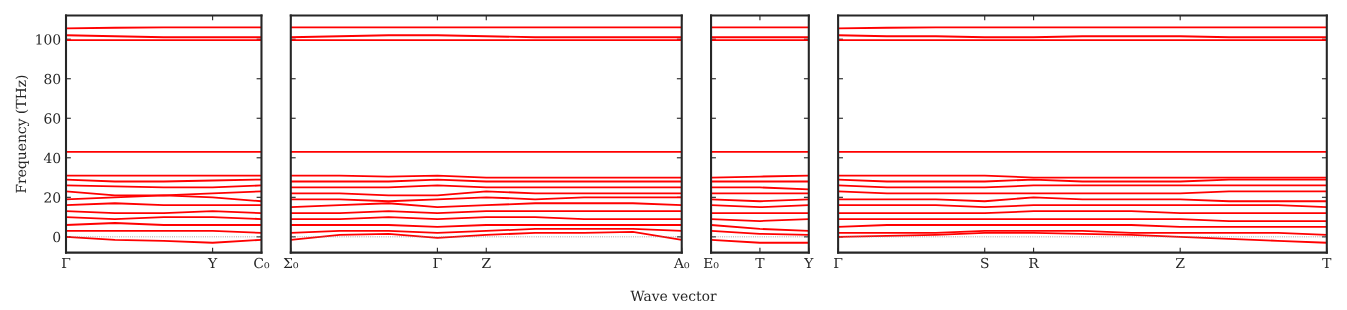 This screenshot has height=310, width=1347. What do you see at coordinates (48, 39) in the screenshot?
I see `y-tick-label: 100` at bounding box center [48, 39].